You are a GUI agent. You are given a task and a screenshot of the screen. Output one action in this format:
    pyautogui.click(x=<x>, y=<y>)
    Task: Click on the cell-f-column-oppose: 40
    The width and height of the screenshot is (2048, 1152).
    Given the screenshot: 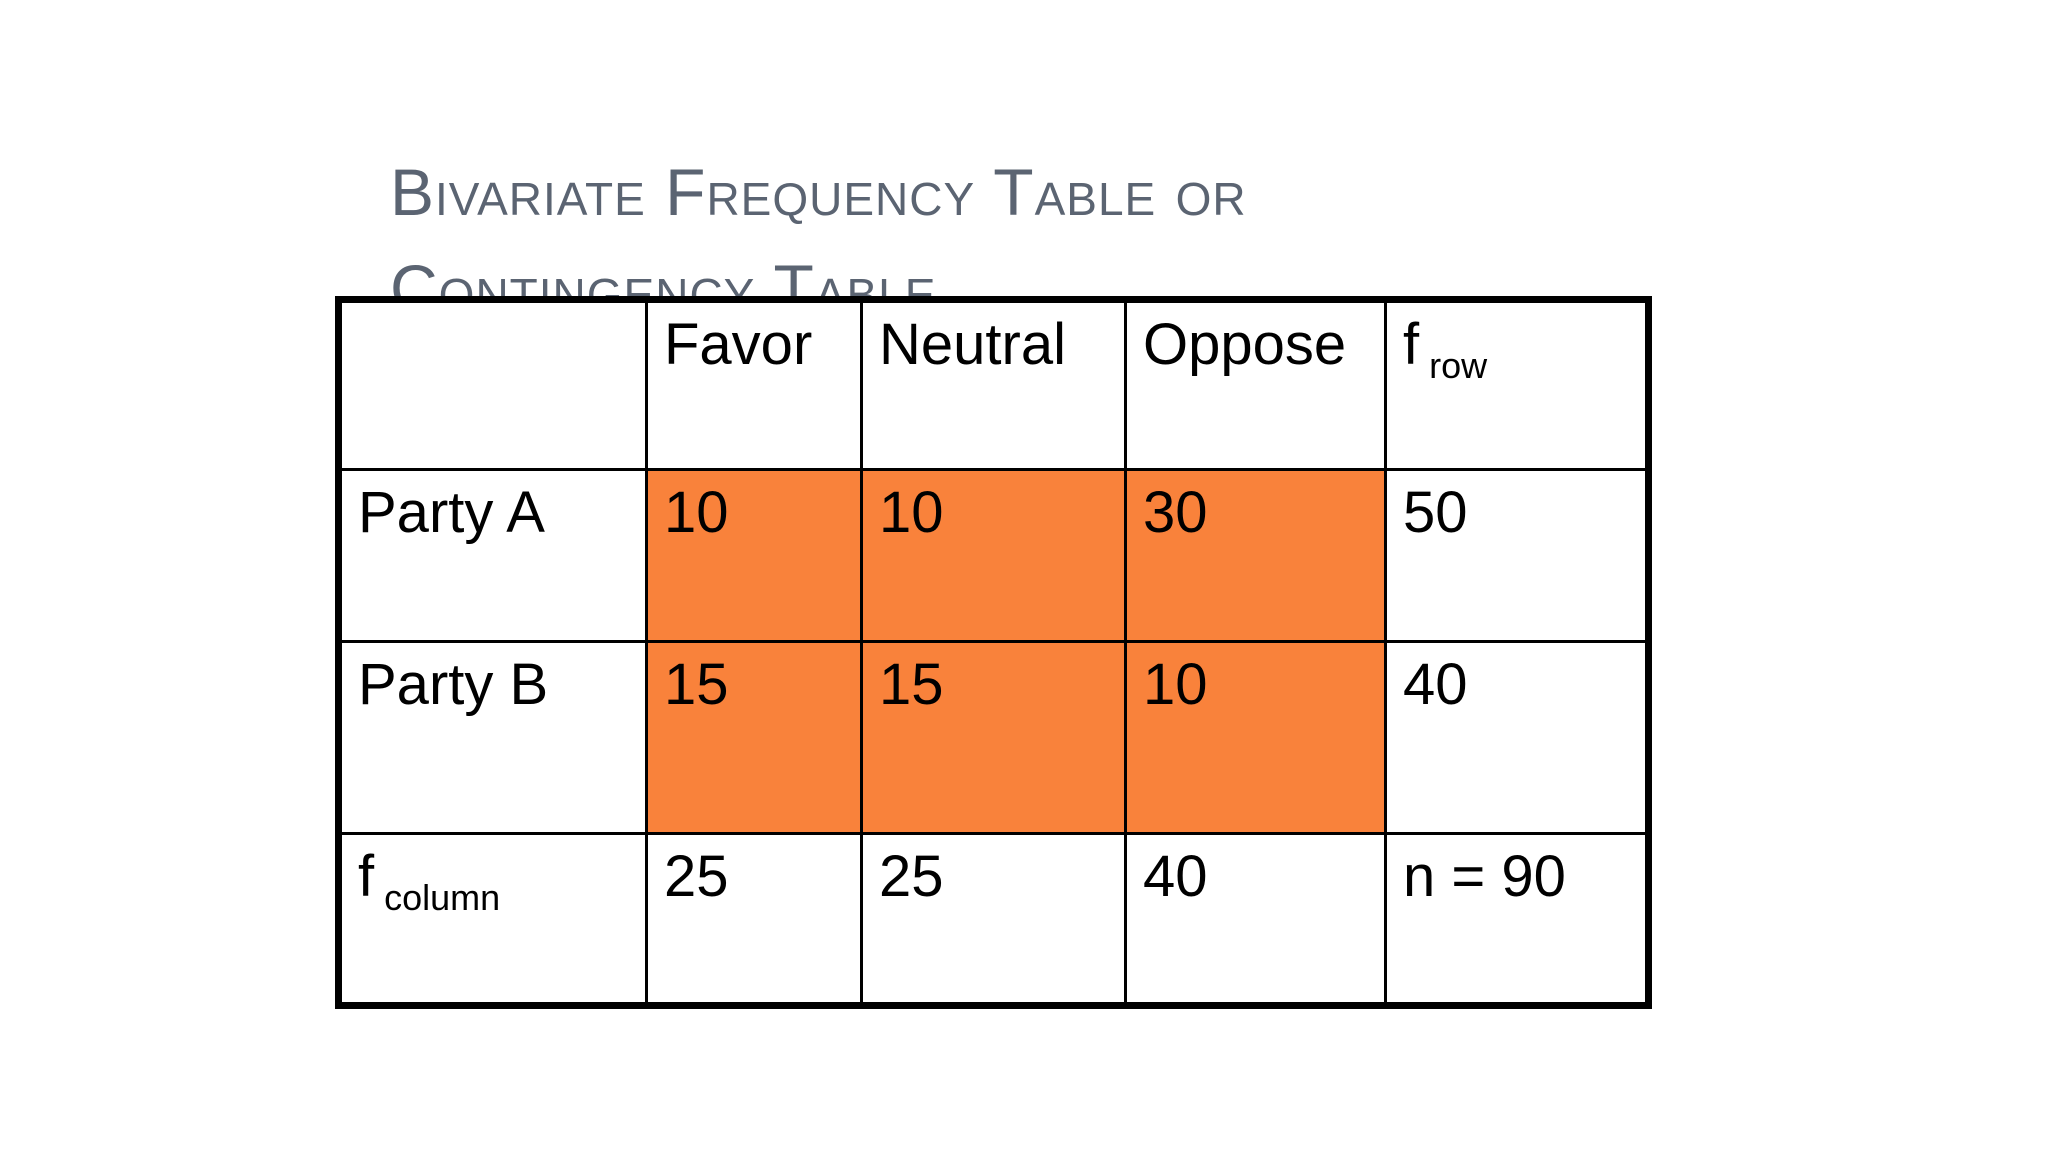 What is the action you would take?
    pyautogui.click(x=1255, y=919)
    